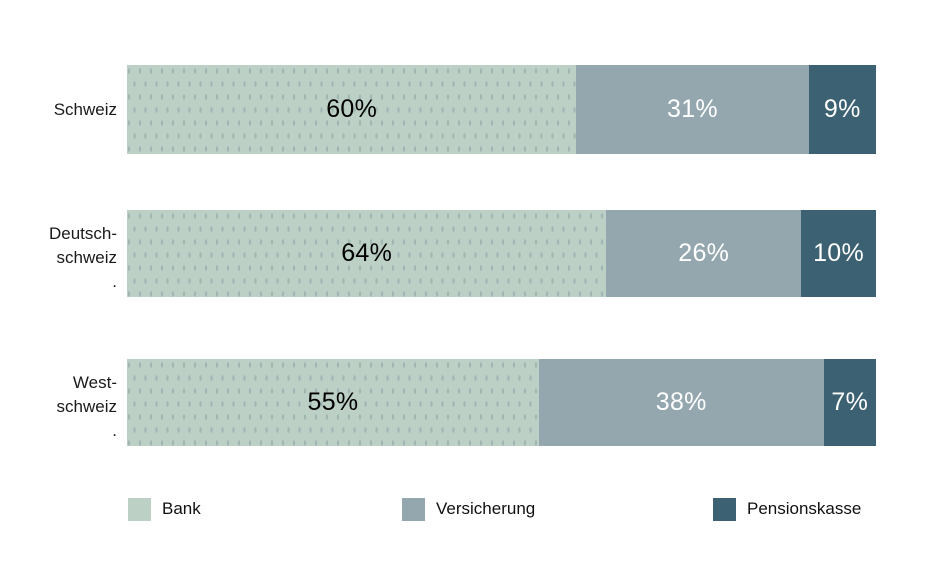 The image size is (932, 564). What do you see at coordinates (486, 508) in the screenshot?
I see `legend-label: Versicherung` at bounding box center [486, 508].